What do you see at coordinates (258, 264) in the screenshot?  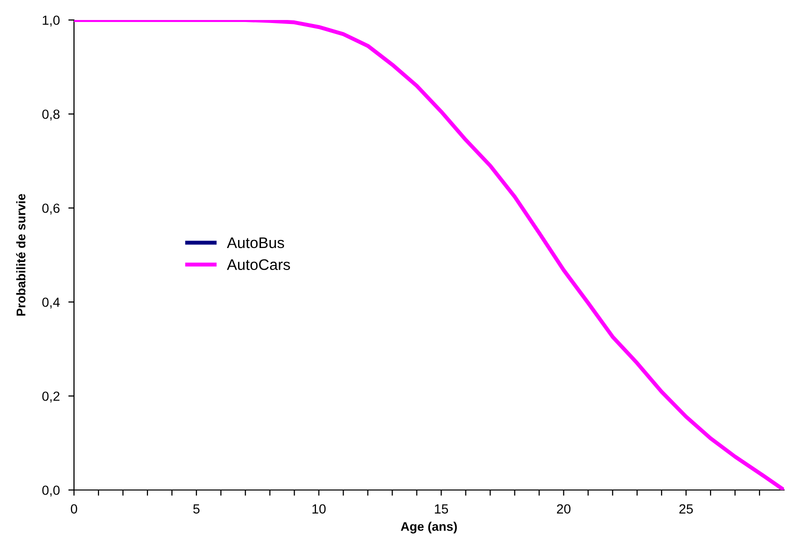 I see `legend-label: AutoCars` at bounding box center [258, 264].